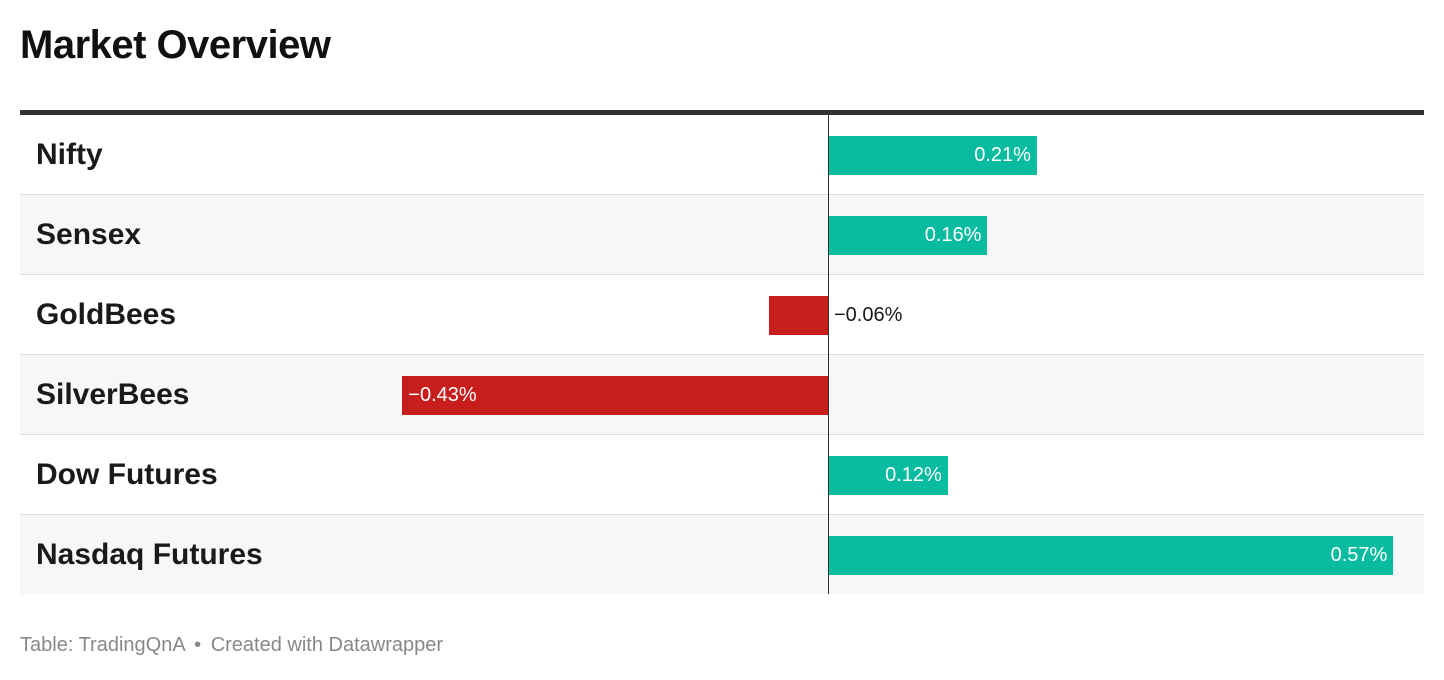 The image size is (1444, 680). I want to click on table-top-rule, so click(722, 112).